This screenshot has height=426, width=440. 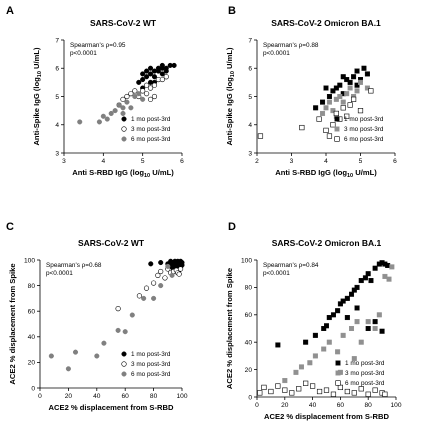 What do you see at coordinates (229, 328) in the screenshot?
I see `panel-d-ylabel: ACE2 % displacement from Spike` at bounding box center [229, 328].